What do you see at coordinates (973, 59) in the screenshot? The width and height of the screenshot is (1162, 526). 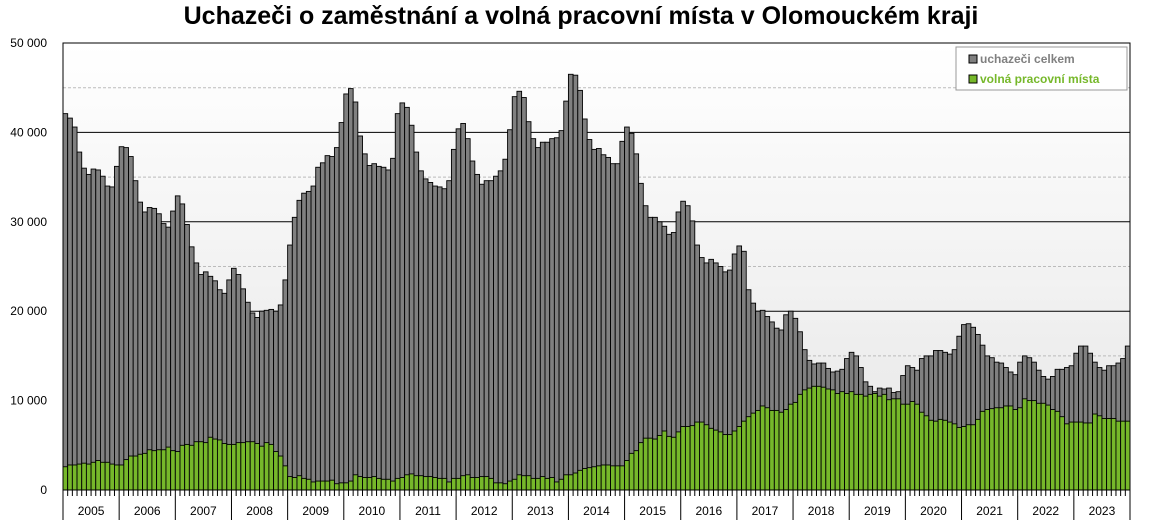 I see `legend-swatch-uchazeci` at bounding box center [973, 59].